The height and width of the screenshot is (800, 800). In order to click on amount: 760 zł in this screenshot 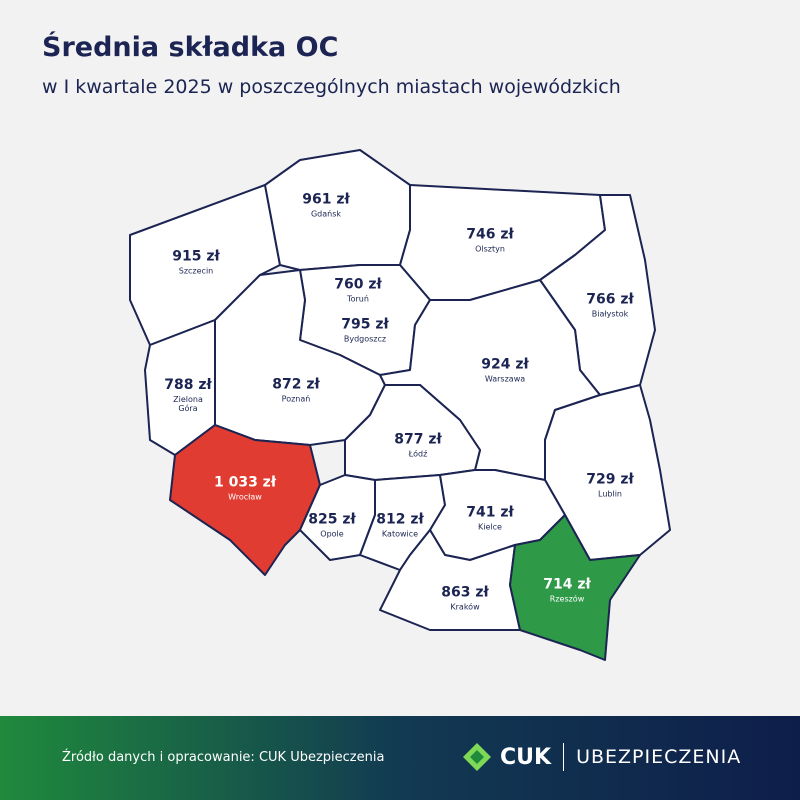, I will do `click(358, 284)`.